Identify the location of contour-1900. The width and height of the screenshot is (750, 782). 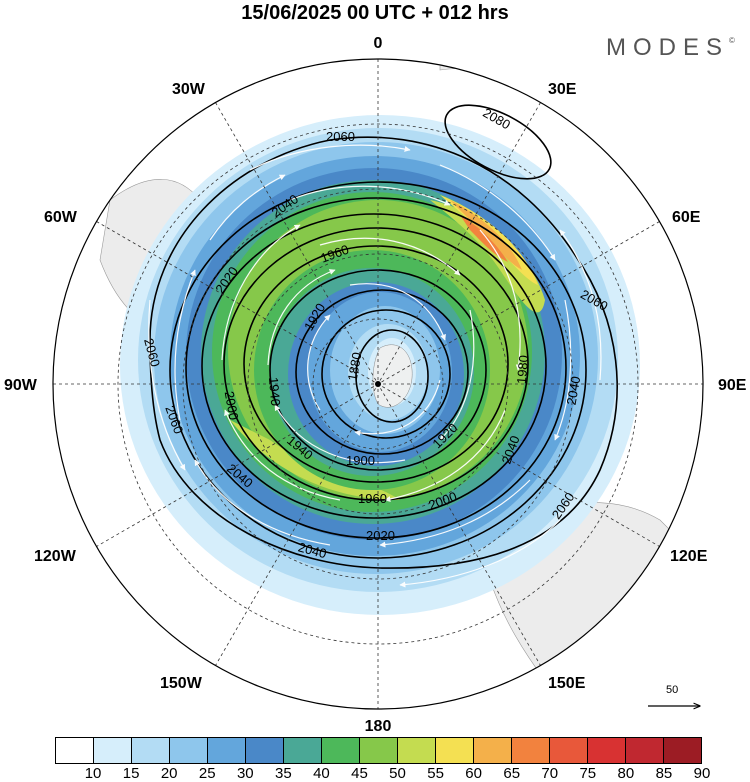
(386, 374).